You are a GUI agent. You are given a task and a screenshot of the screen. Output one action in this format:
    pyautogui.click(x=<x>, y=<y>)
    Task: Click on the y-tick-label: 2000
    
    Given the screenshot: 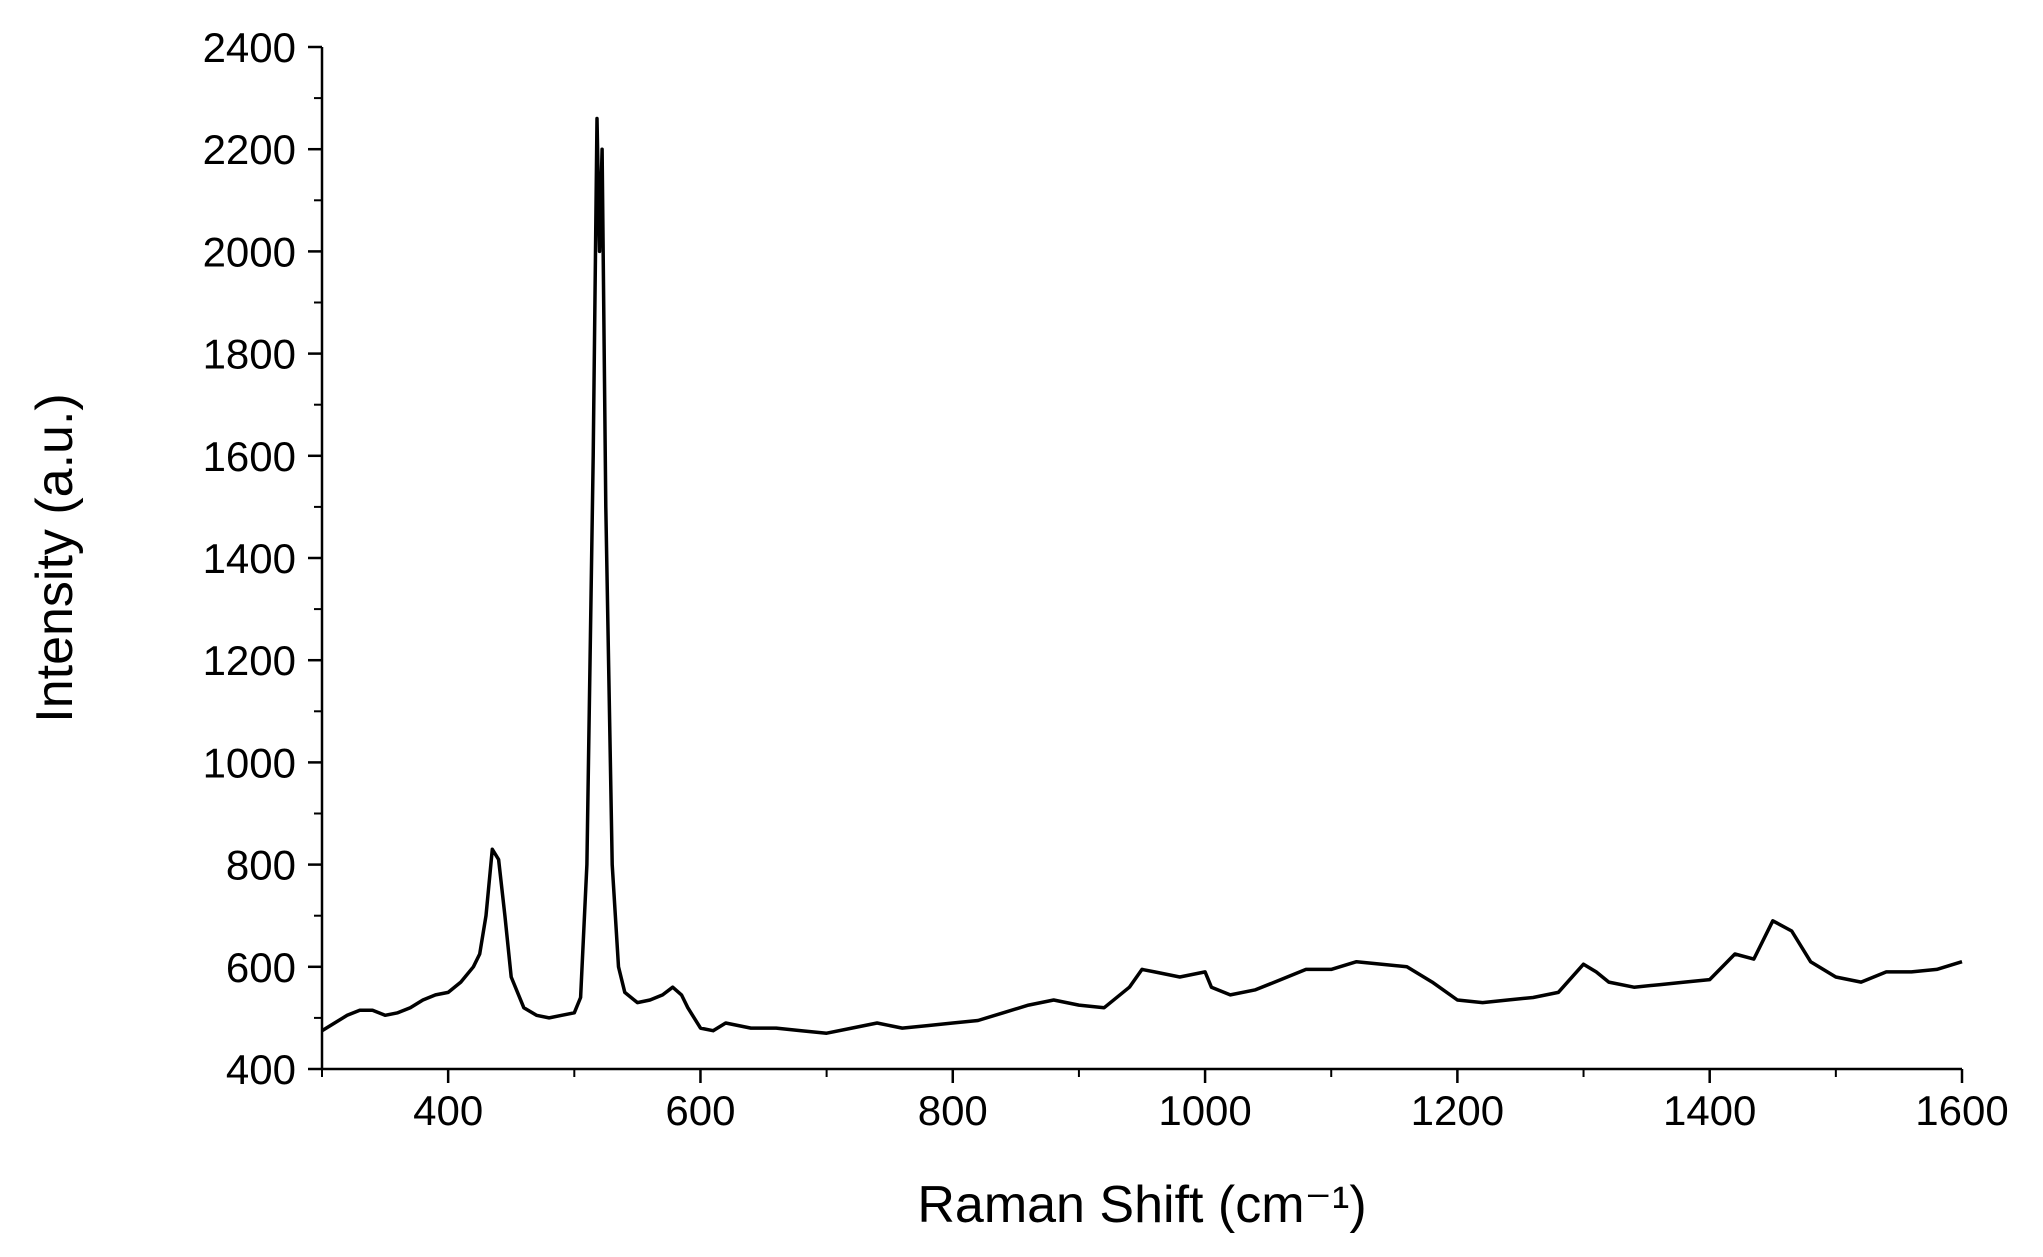 What is the action you would take?
    pyautogui.click(x=249, y=251)
    